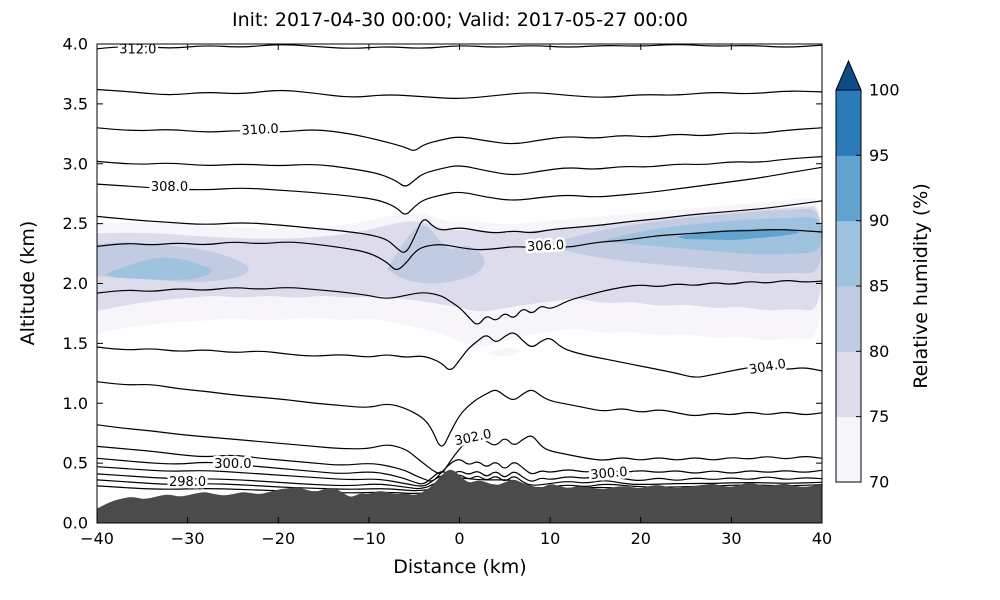  Describe the element at coordinates (879, 220) in the screenshot. I see `colorbar-tick-label: 90` at that location.